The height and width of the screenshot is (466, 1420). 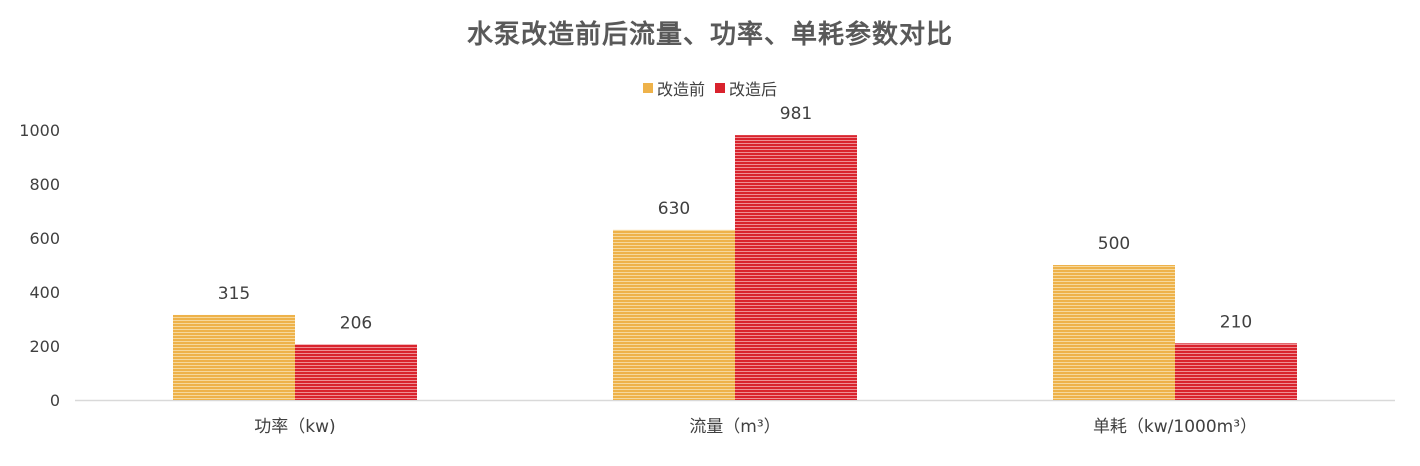 What do you see at coordinates (44, 292) in the screenshot?
I see `y-tick-label: 400` at bounding box center [44, 292].